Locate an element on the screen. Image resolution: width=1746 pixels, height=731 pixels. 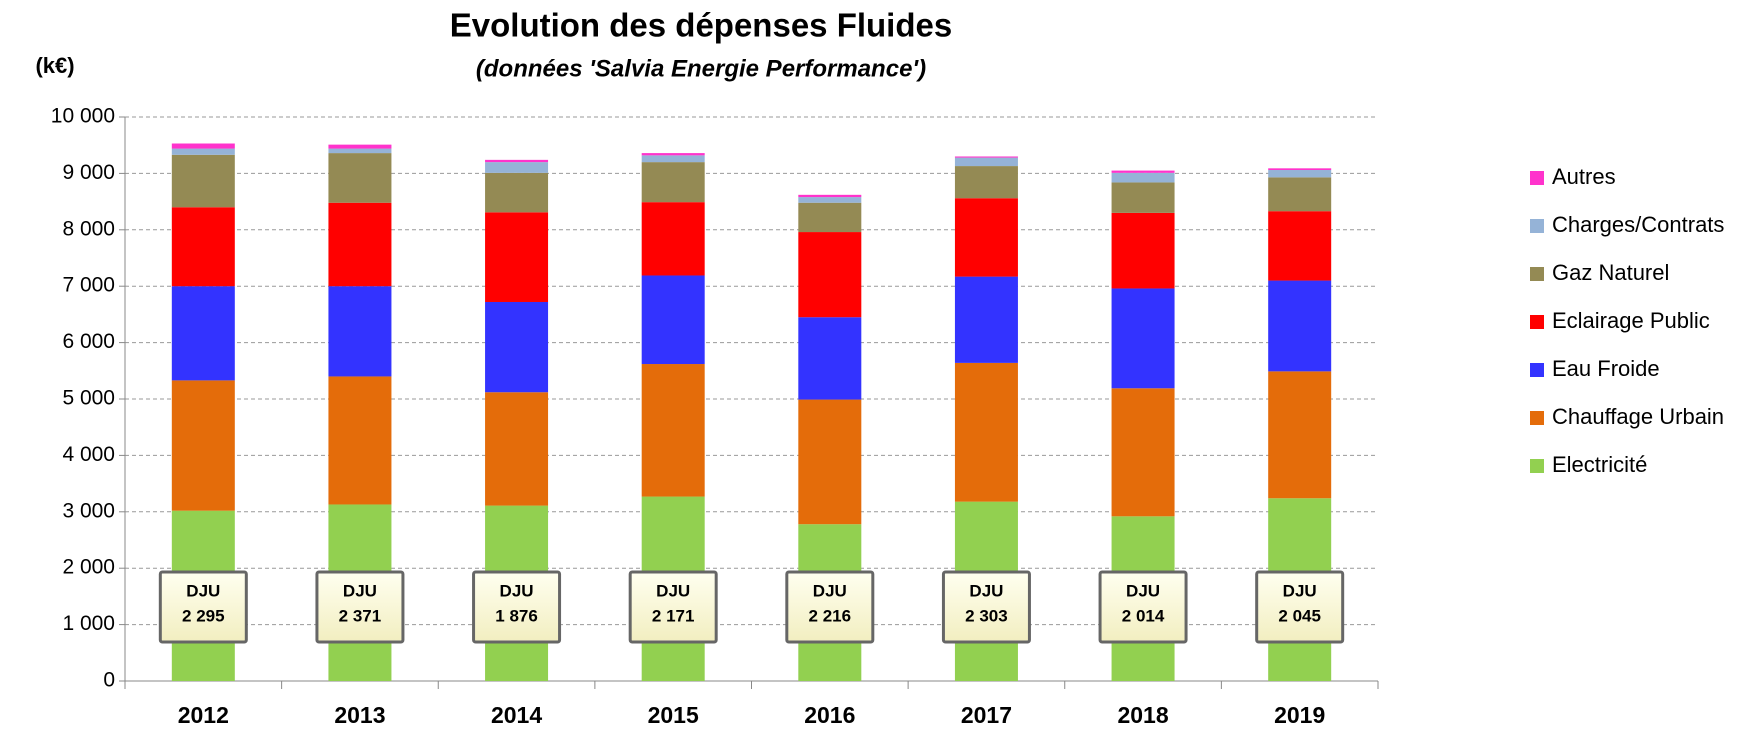
dju-value: 1 876 is located at coordinates (516, 615).